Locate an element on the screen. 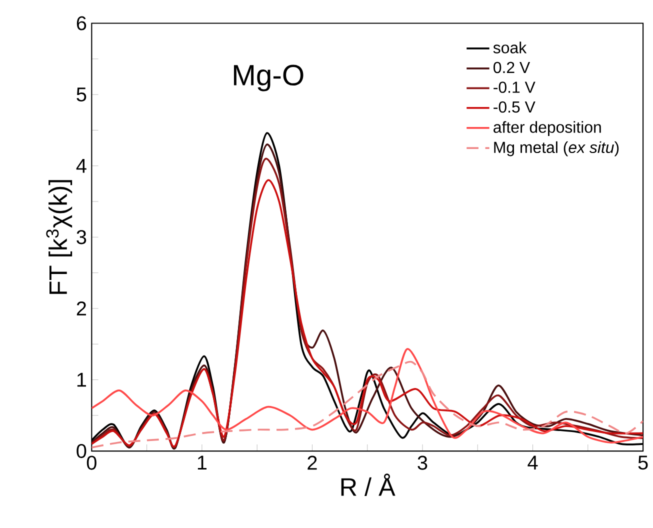 This screenshot has width=653, height=528. y-axis-title: FT [k$^{3}$χ(k)] is located at coordinates (59, 237).